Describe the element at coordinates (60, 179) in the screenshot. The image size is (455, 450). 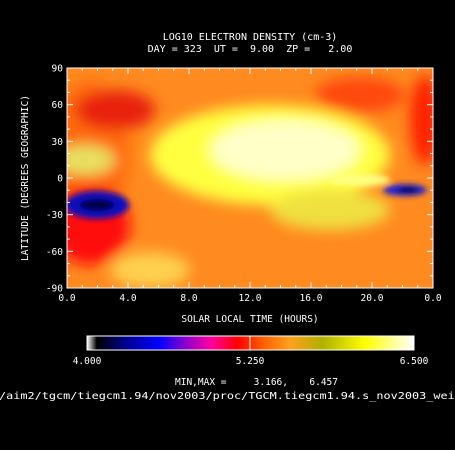
I see `y-tick-label: 0` at that location.